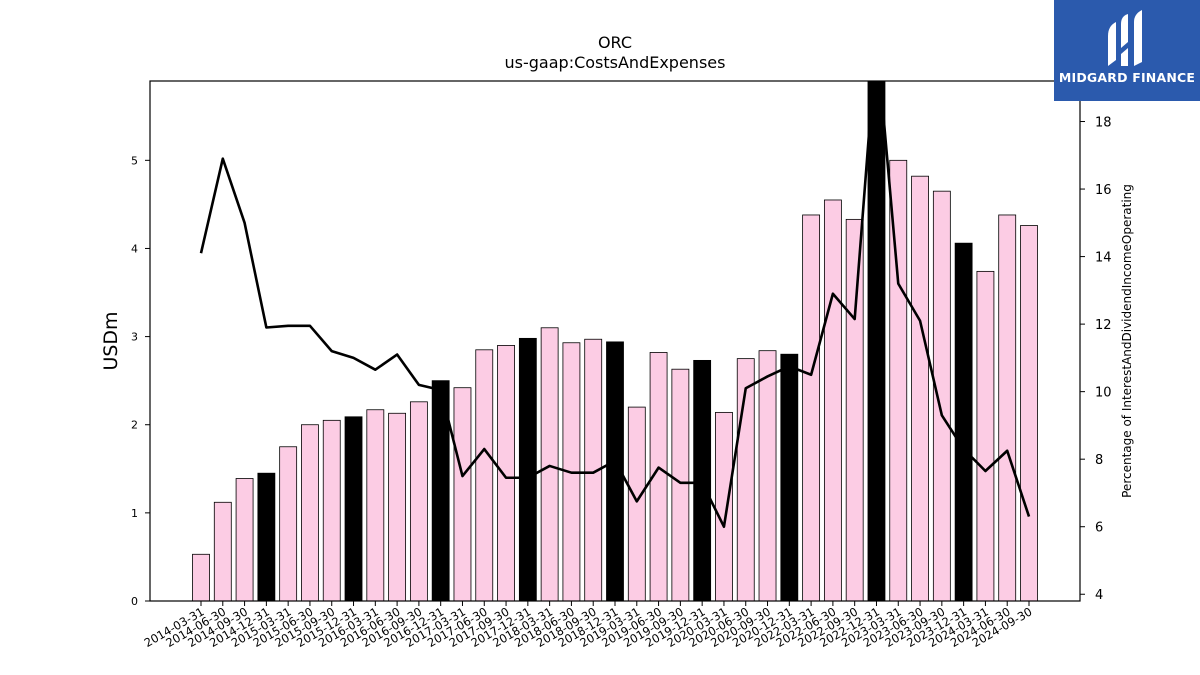 This screenshot has width=1200, height=675. Describe the element at coordinates (615, 62) in the screenshot. I see `chart-subtitle: us-gaap:CostsAndExpenses` at that location.